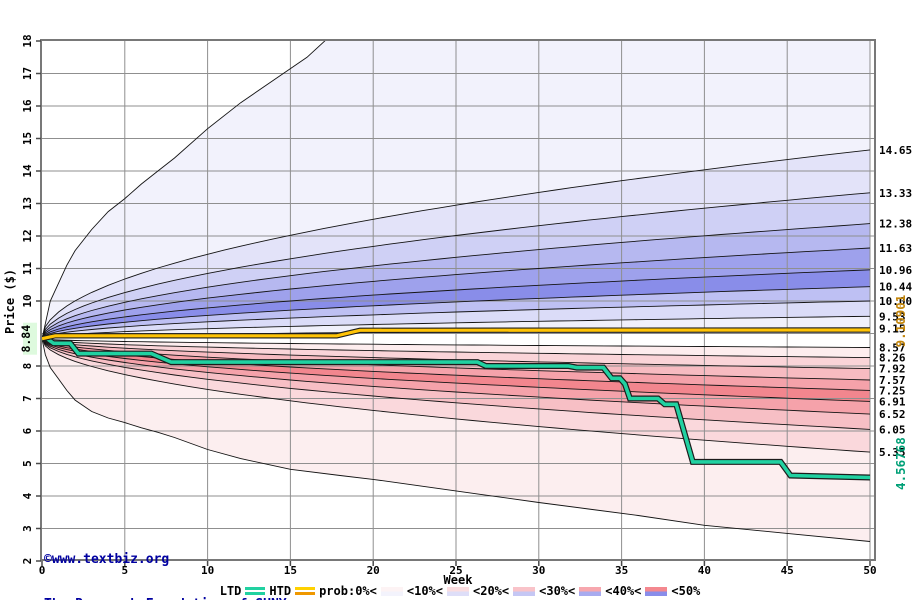  I want to click on x-tick-label: 35, so click(621, 570).